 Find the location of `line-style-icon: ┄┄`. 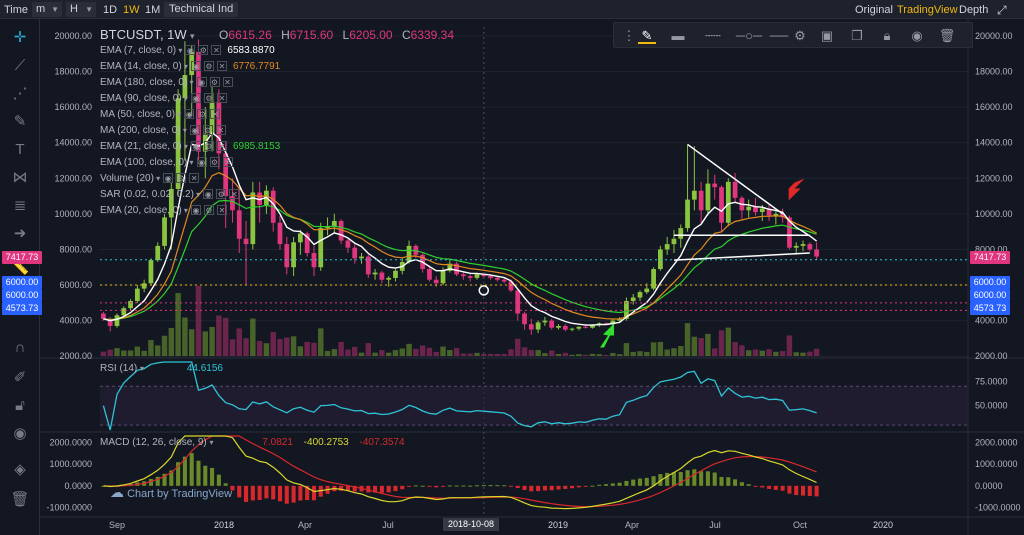

line-style-icon: ┄┄ is located at coordinates (713, 35).